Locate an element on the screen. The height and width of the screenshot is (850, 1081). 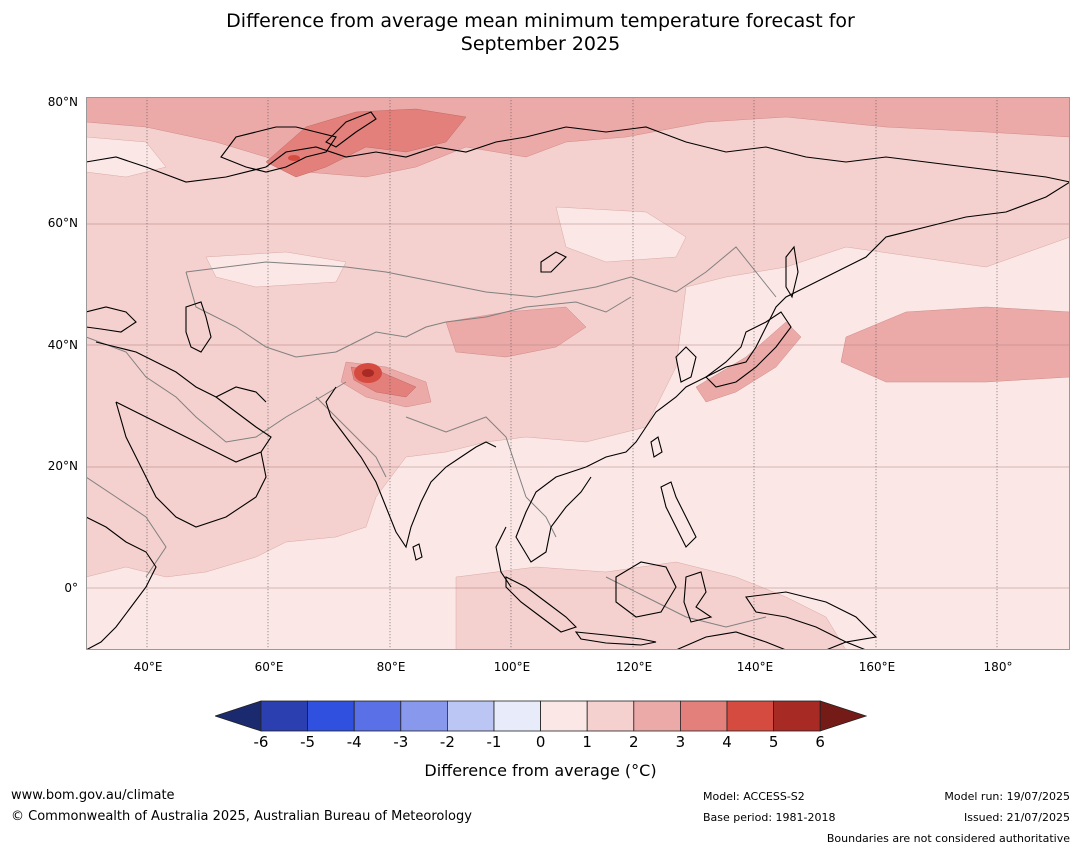
lon-label-60e: 60°E is located at coordinates (269, 667).